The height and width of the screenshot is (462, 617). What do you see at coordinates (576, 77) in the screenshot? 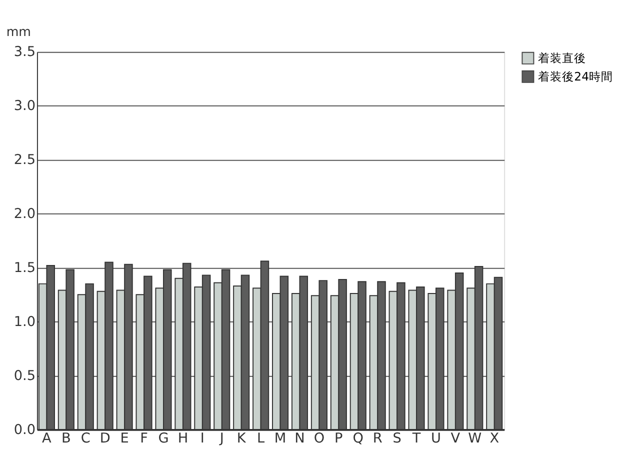
I see `legend-label: 着装後24時間` at bounding box center [576, 77].